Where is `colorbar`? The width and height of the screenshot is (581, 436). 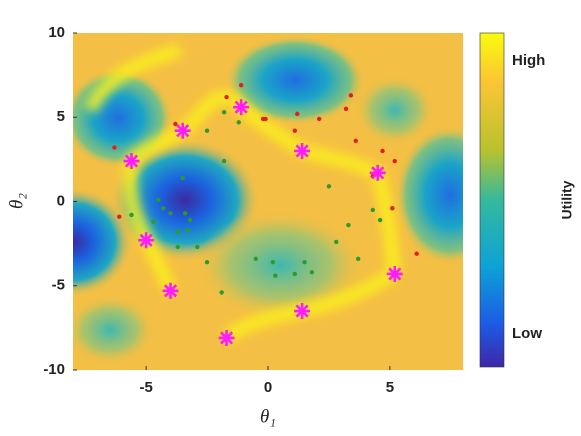 colorbar is located at coordinates (492, 200).